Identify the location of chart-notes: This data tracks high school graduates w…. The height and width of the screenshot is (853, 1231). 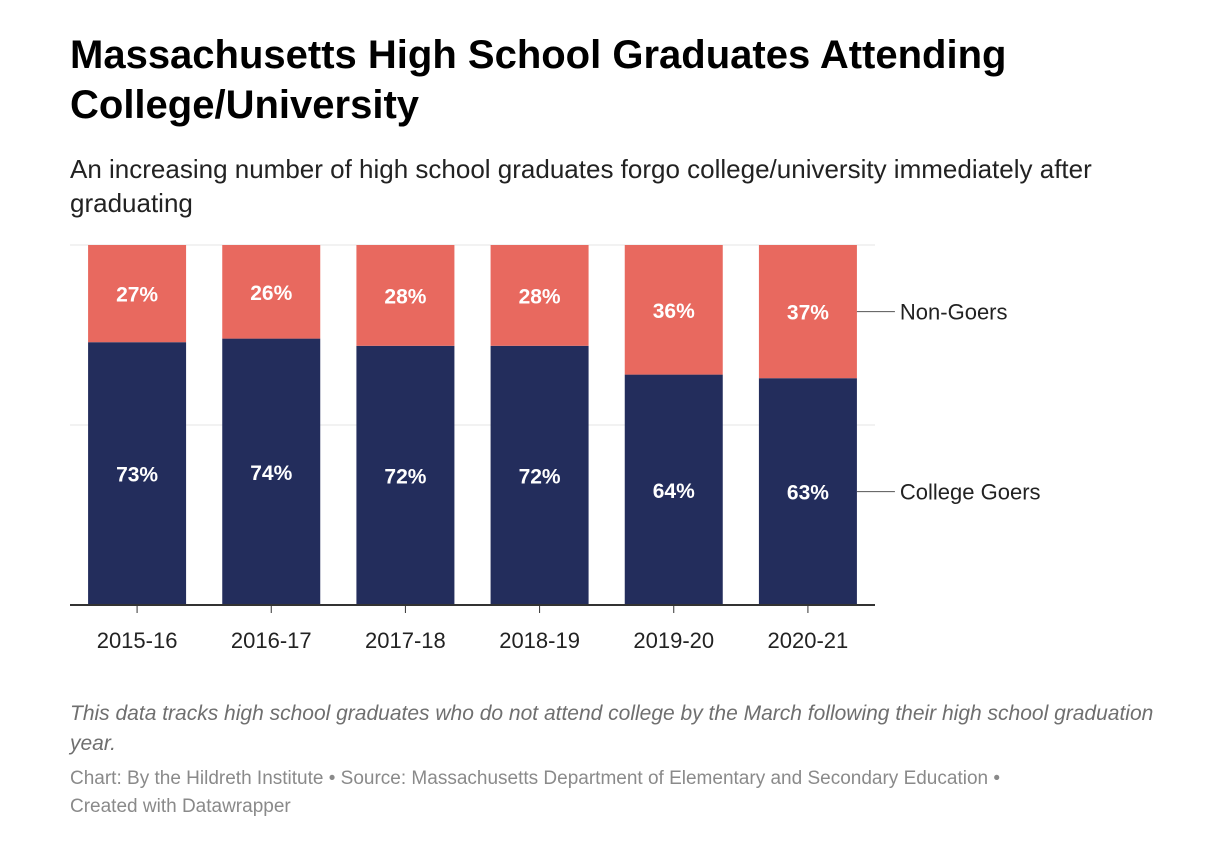
(612, 728).